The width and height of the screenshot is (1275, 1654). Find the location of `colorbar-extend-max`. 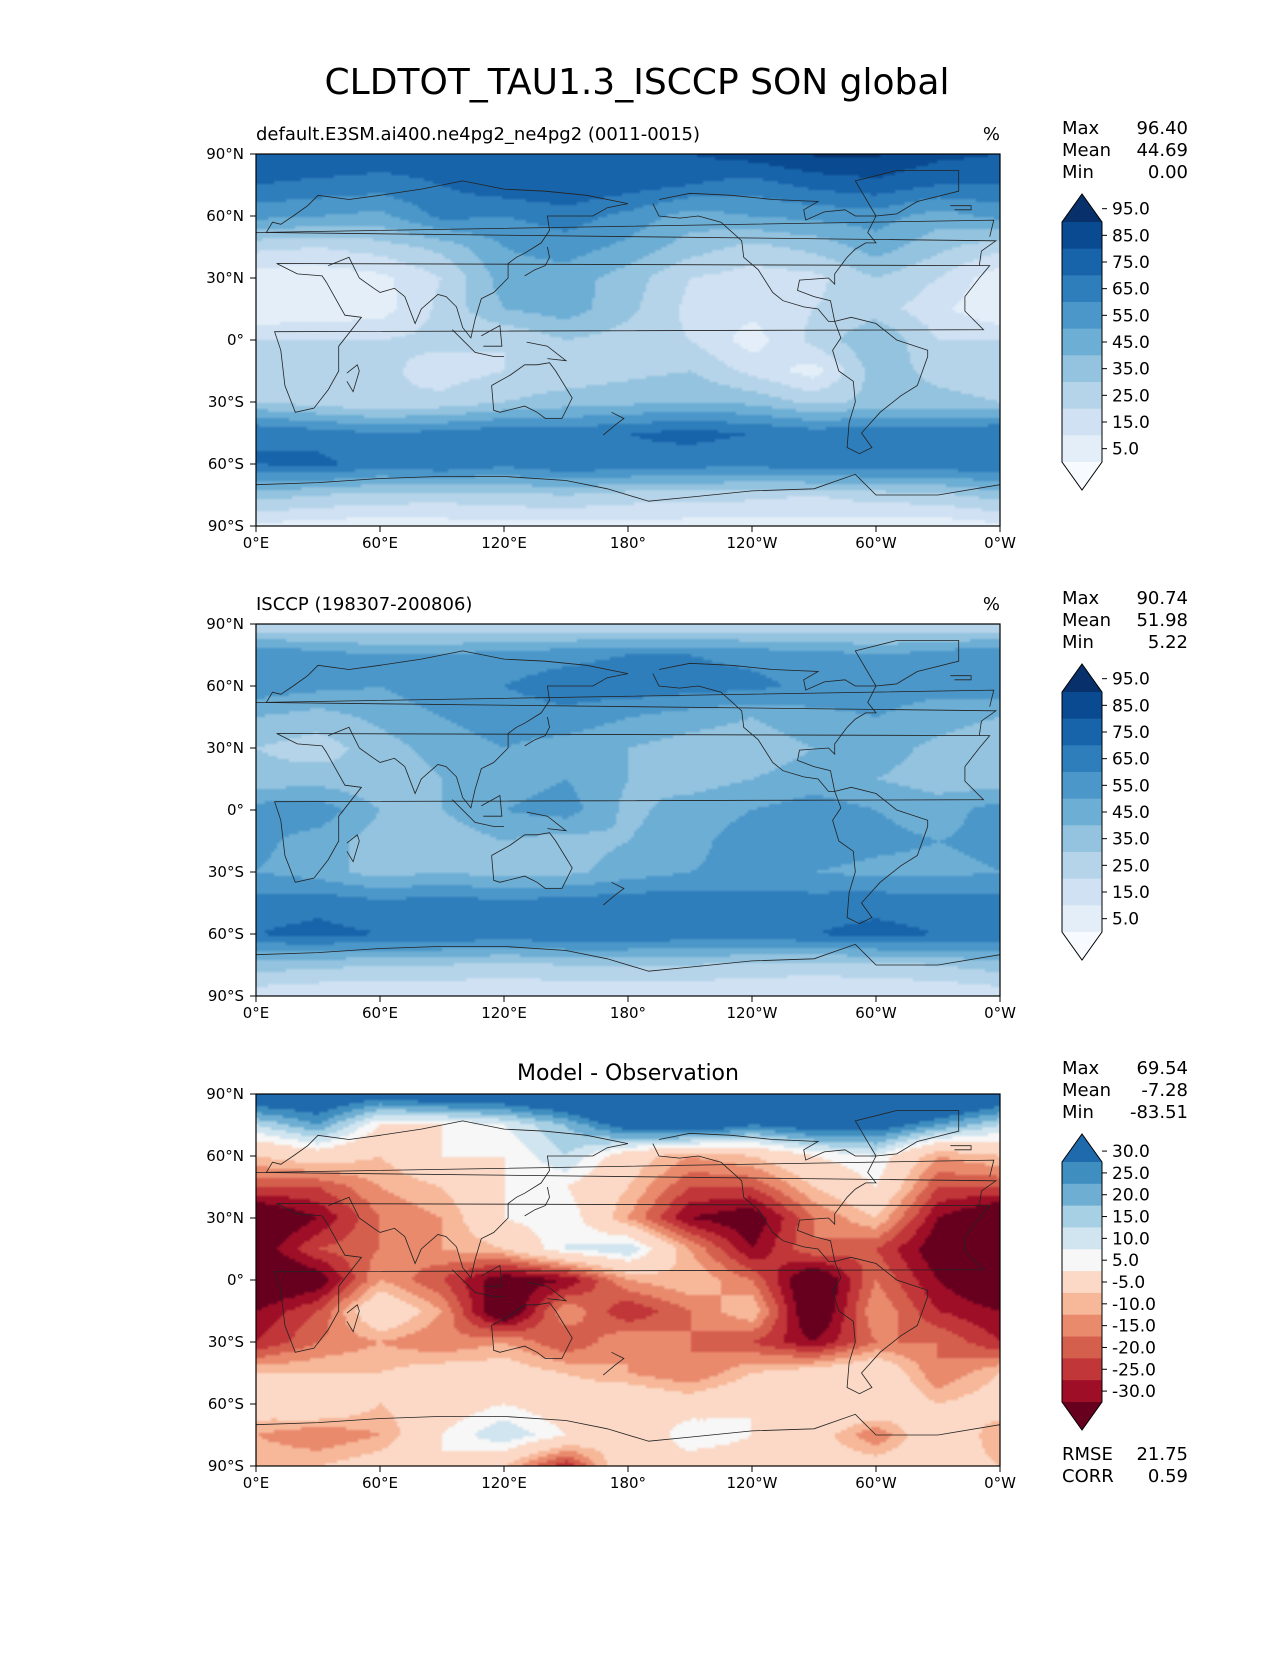

colorbar-extend-max is located at coordinates (1082, 1148).